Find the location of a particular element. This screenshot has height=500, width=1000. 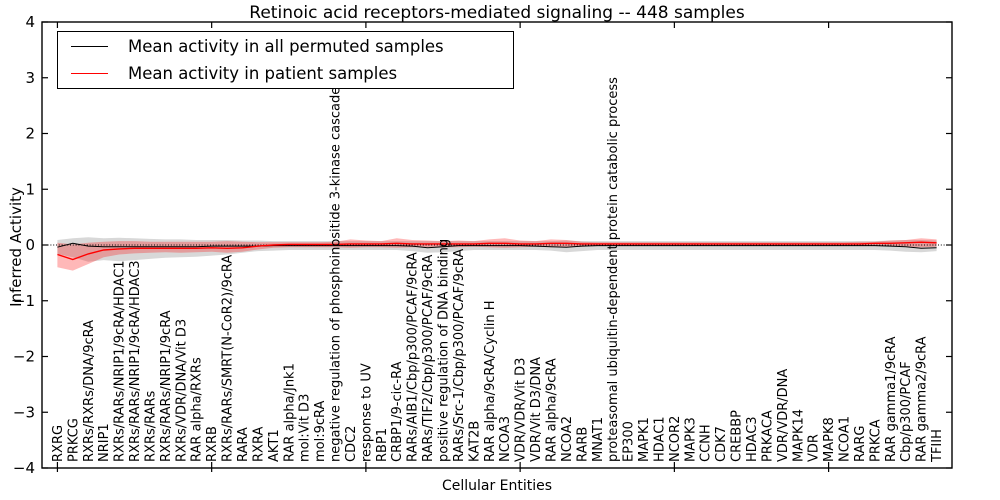

x-category-label: KAT2B is located at coordinates (474, 441).